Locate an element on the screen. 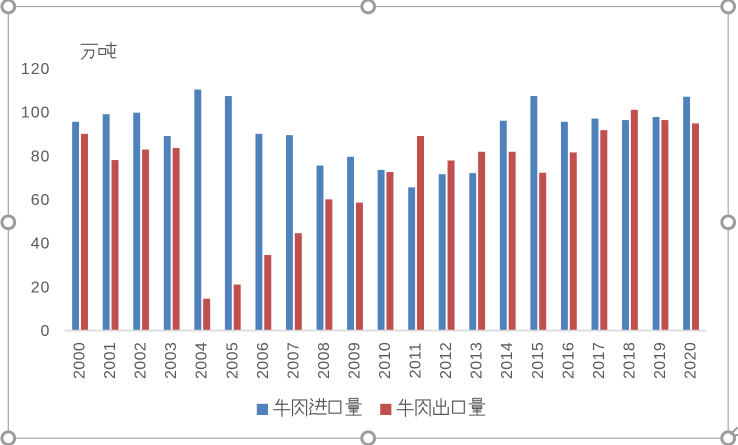 The image size is (738, 445). svg-text: 2002 is located at coordinates (141, 360).